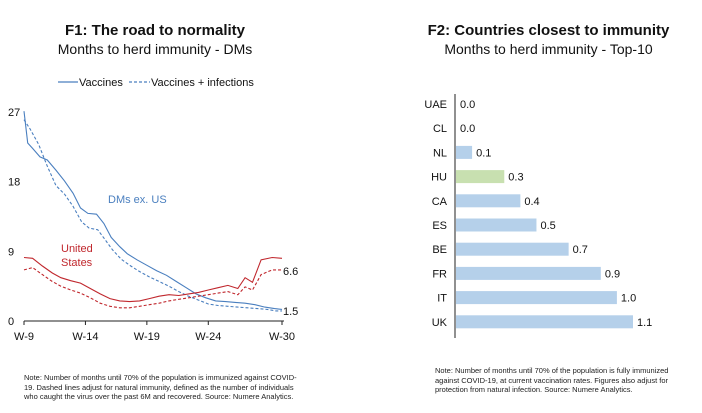 The image size is (702, 413). What do you see at coordinates (435, 105) in the screenshot?
I see `bar-category-label: UAE` at bounding box center [435, 105].